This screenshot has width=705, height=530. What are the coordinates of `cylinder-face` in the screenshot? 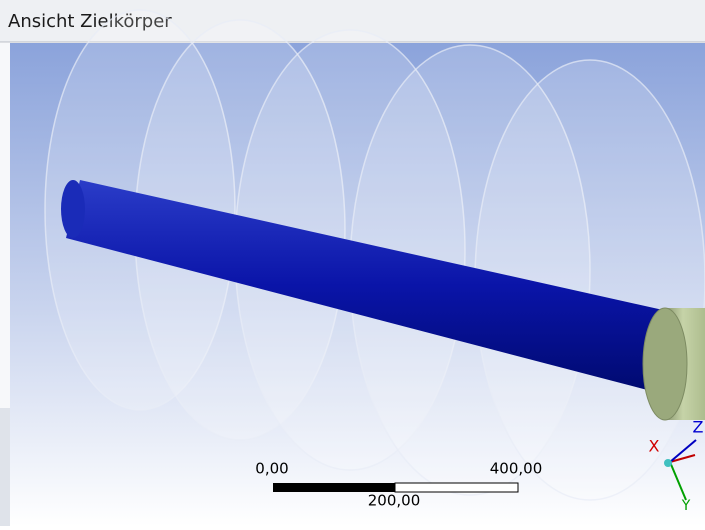 It's located at (665, 364).